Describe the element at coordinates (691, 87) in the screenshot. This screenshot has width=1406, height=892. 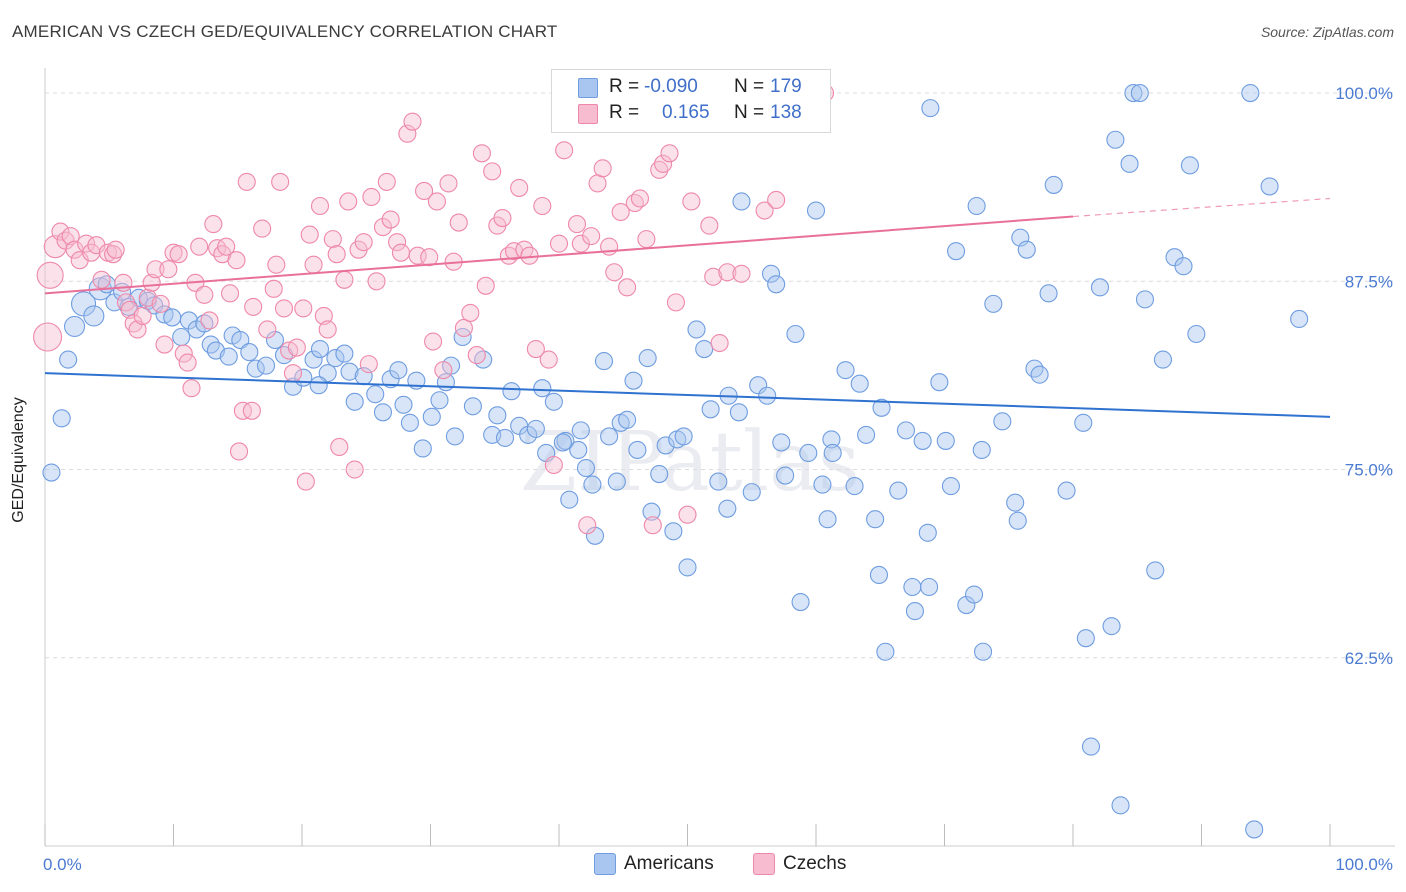
I see `legend-row-americans: R = -0.090 N = 179` at that location.